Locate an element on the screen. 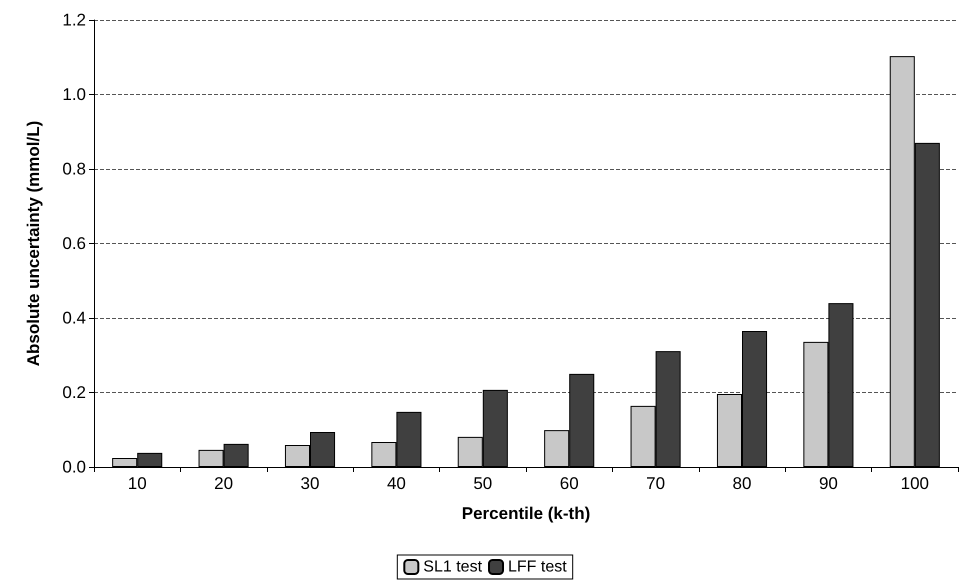 Image resolution: width=970 pixels, height=583 pixels. legend-label: SL1 test is located at coordinates (453, 567).